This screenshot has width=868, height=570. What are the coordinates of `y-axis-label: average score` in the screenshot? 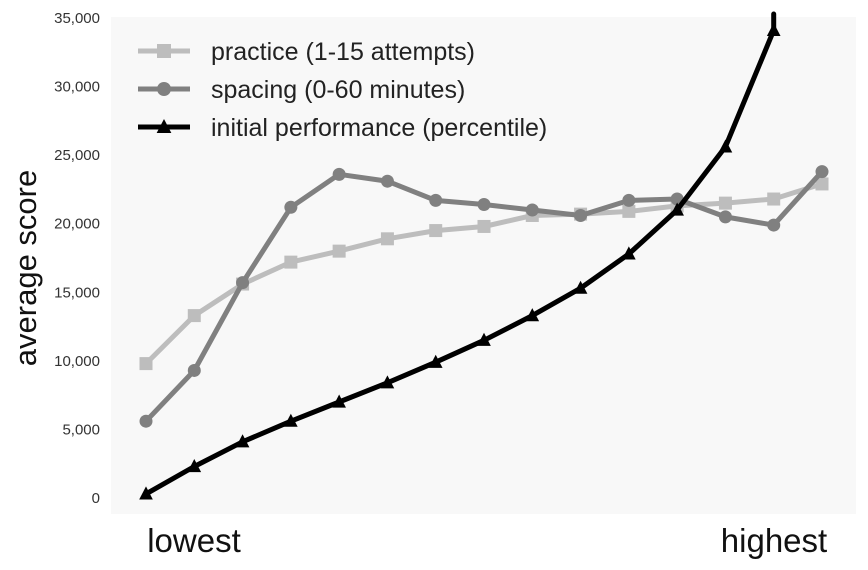 It's located at (25, 268).